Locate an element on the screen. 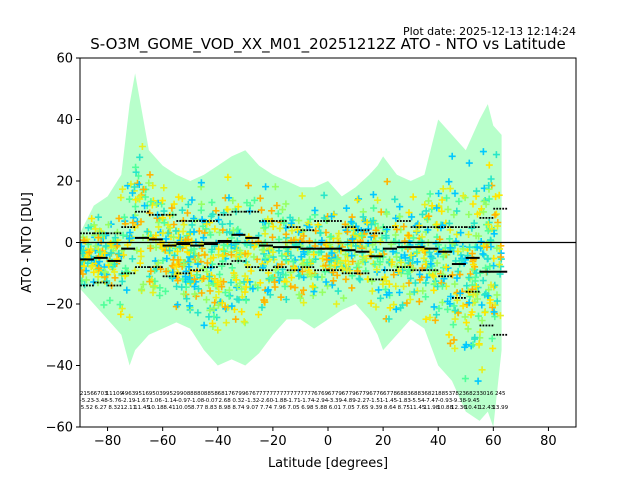 Image resolution: width=640 pixels, height=480 pixels. bin-stat-label: 7823 is located at coordinates (459, 394).